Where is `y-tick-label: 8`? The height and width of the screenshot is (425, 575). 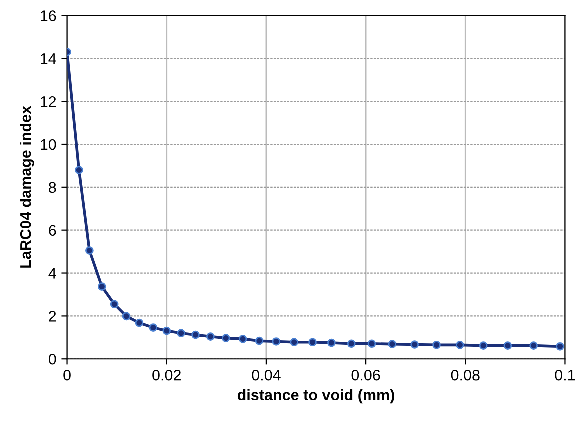
y-tick-label: 8 is located at coordinates (52, 188).